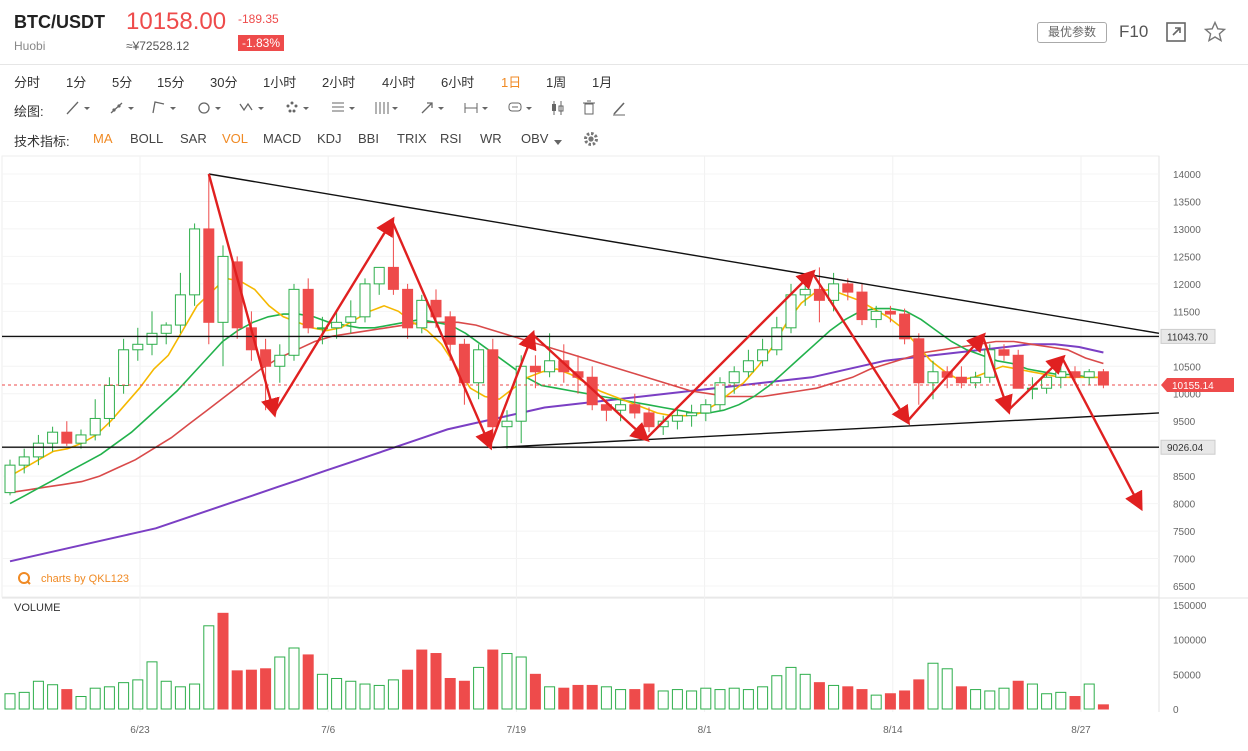 This screenshot has width=1248, height=751. What do you see at coordinates (1215, 32) in the screenshot?
I see `favorite-star-icon` at bounding box center [1215, 32].